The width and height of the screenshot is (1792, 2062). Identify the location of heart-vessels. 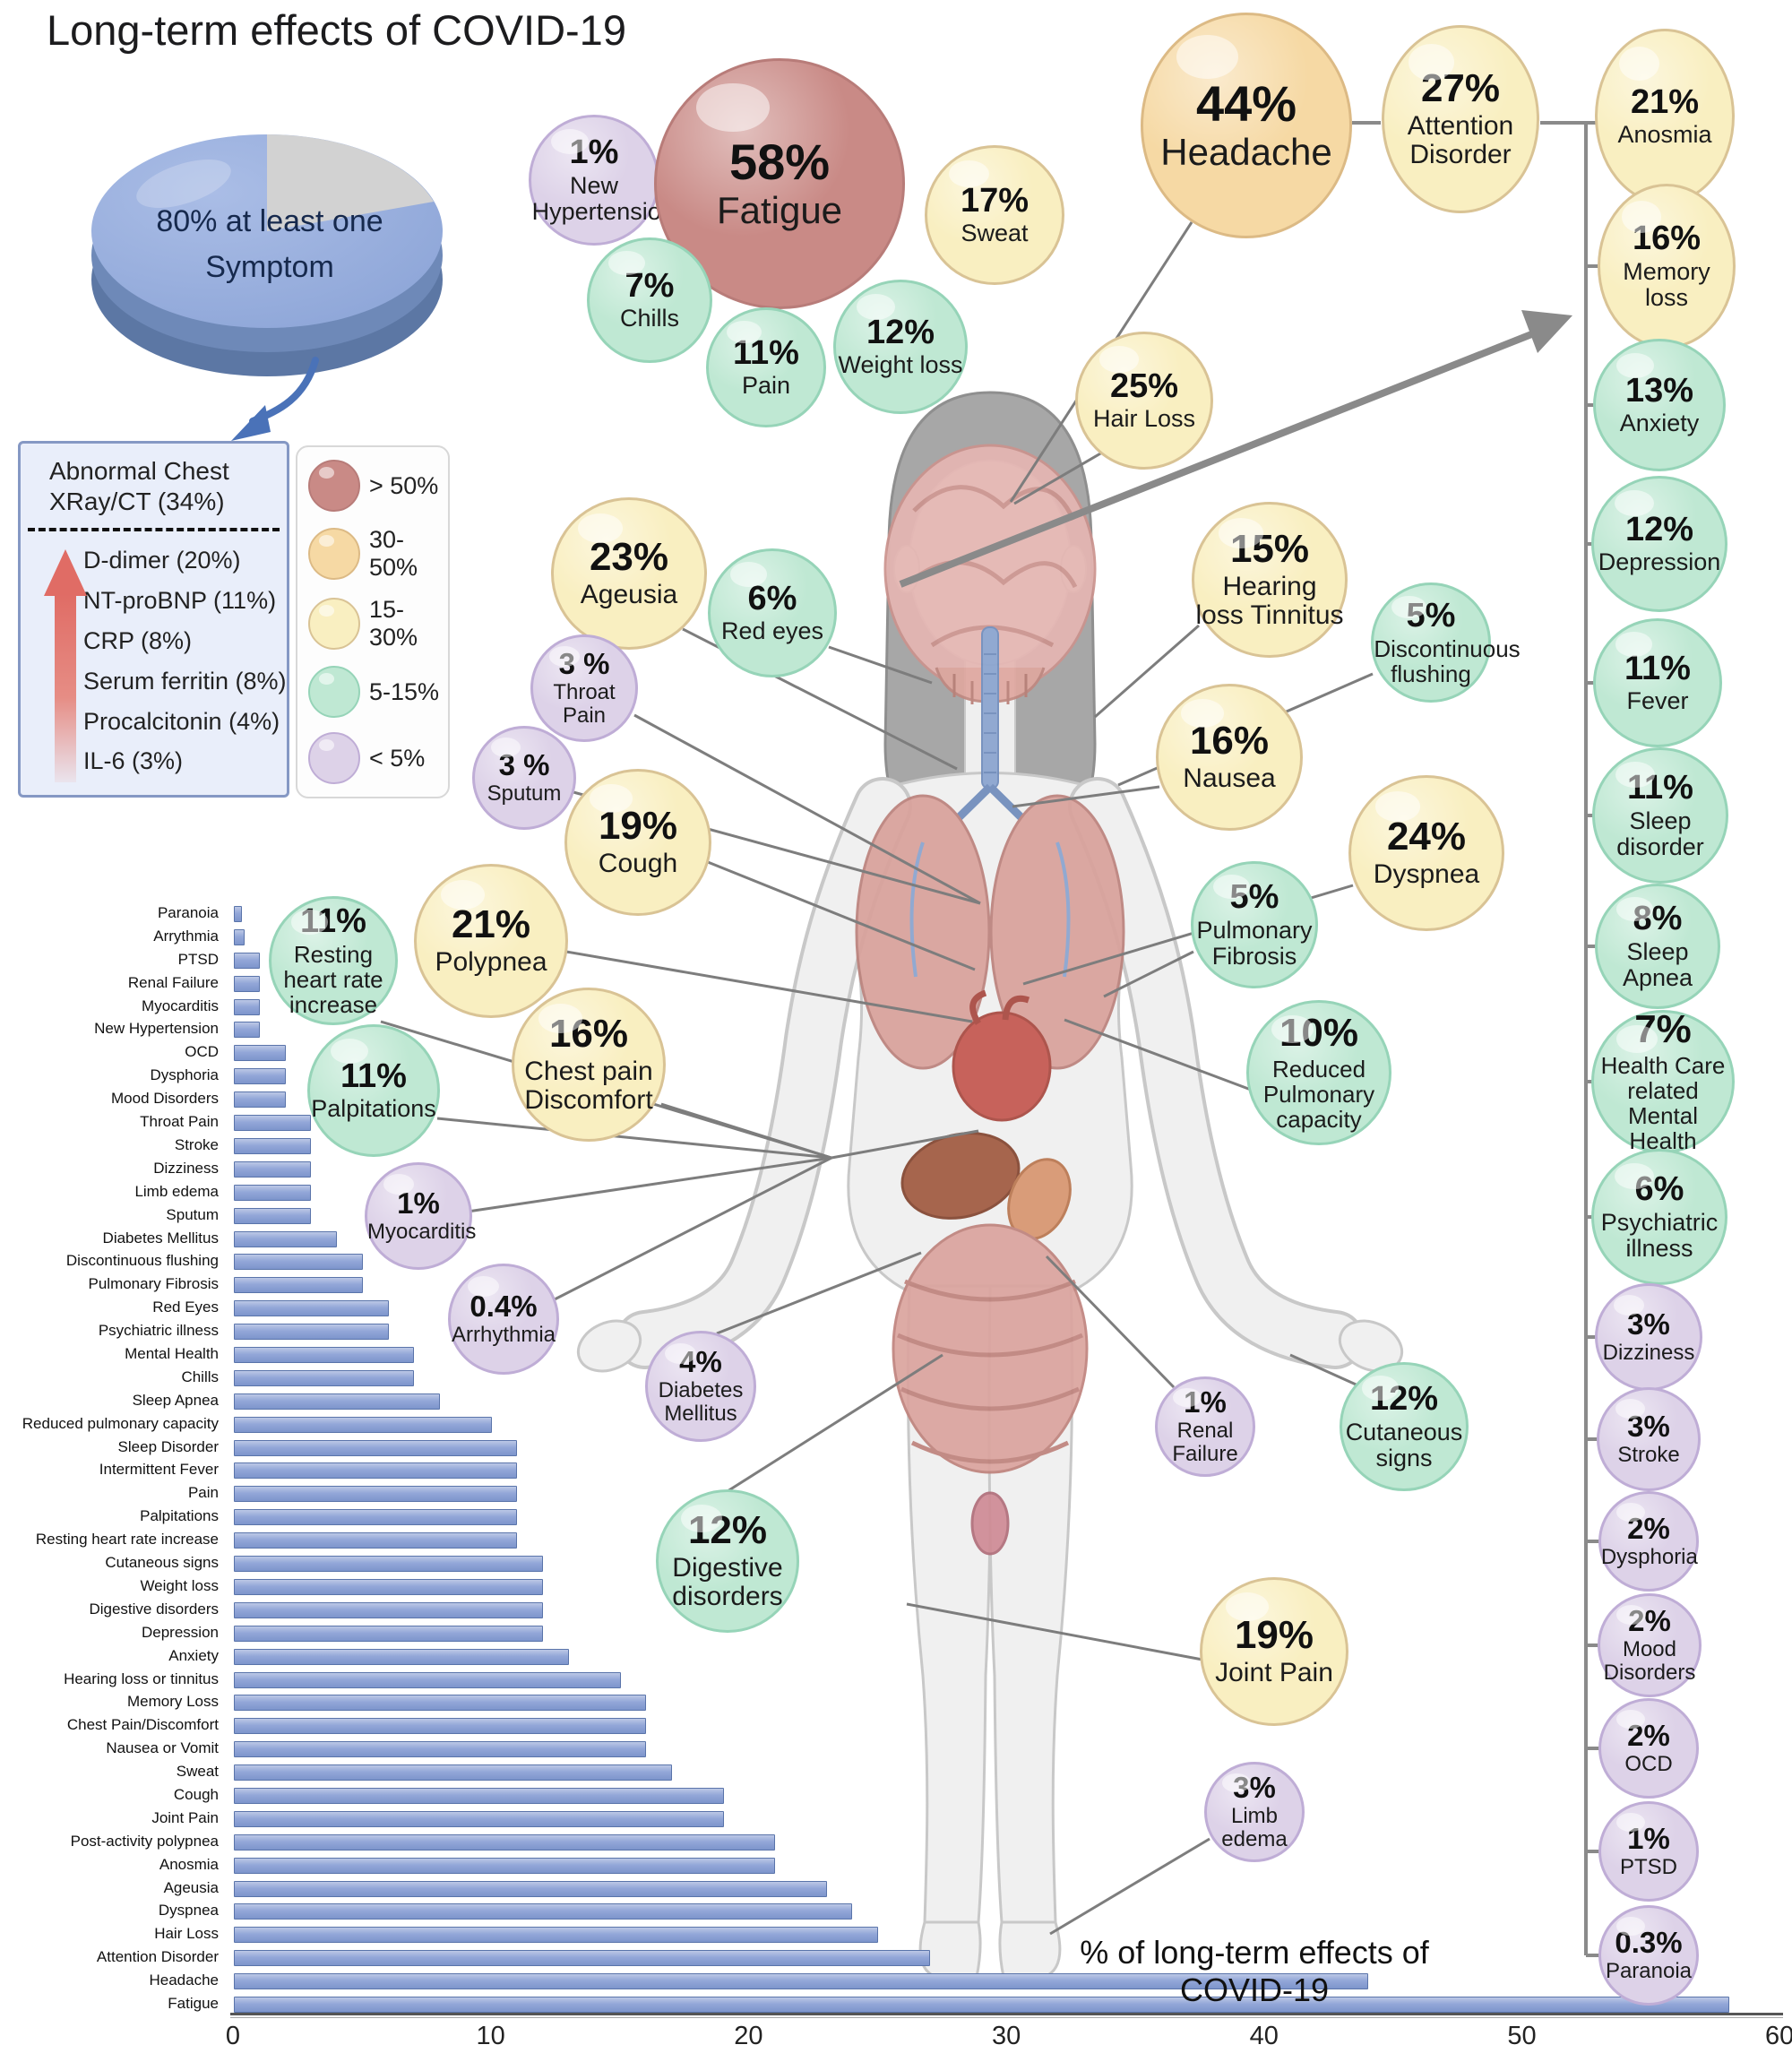
(999, 1007).